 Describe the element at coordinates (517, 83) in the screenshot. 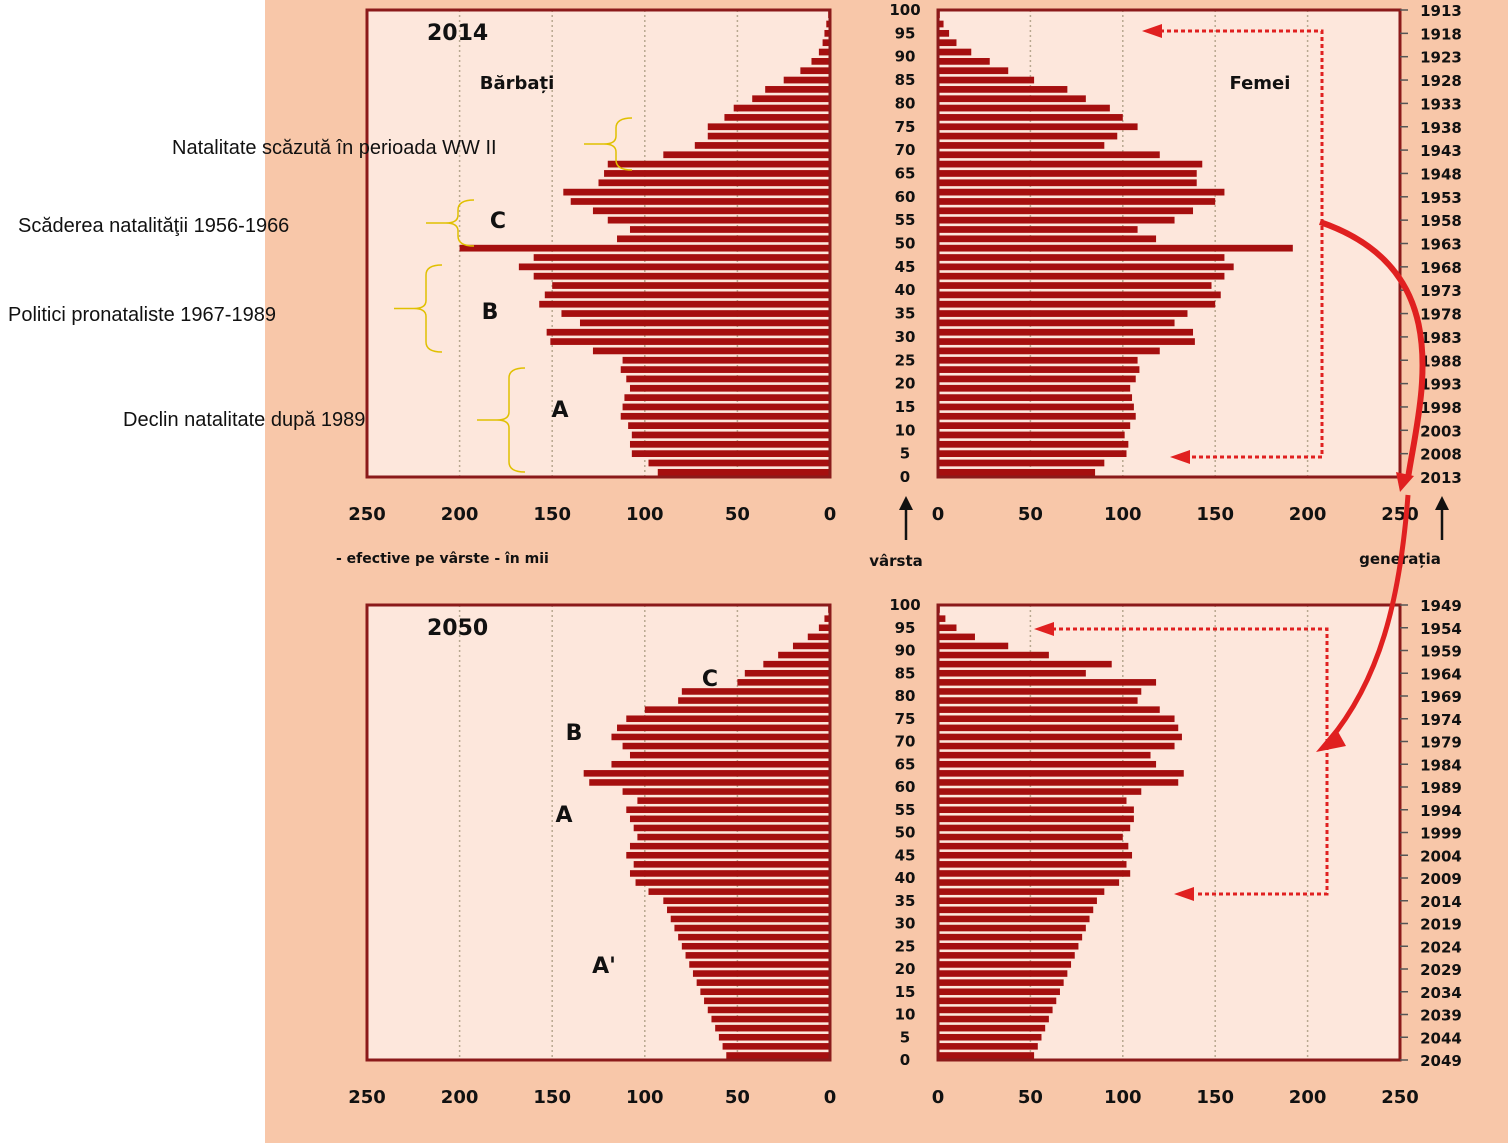

I see `series-label-male: Bărbați` at that location.